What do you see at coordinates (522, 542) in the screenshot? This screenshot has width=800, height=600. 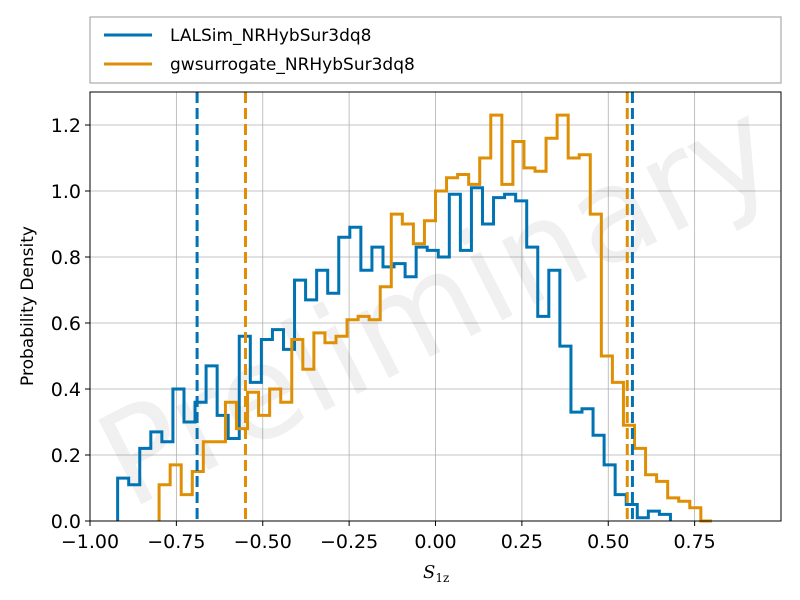 I see `x-tick-label: 0.25` at bounding box center [522, 542].